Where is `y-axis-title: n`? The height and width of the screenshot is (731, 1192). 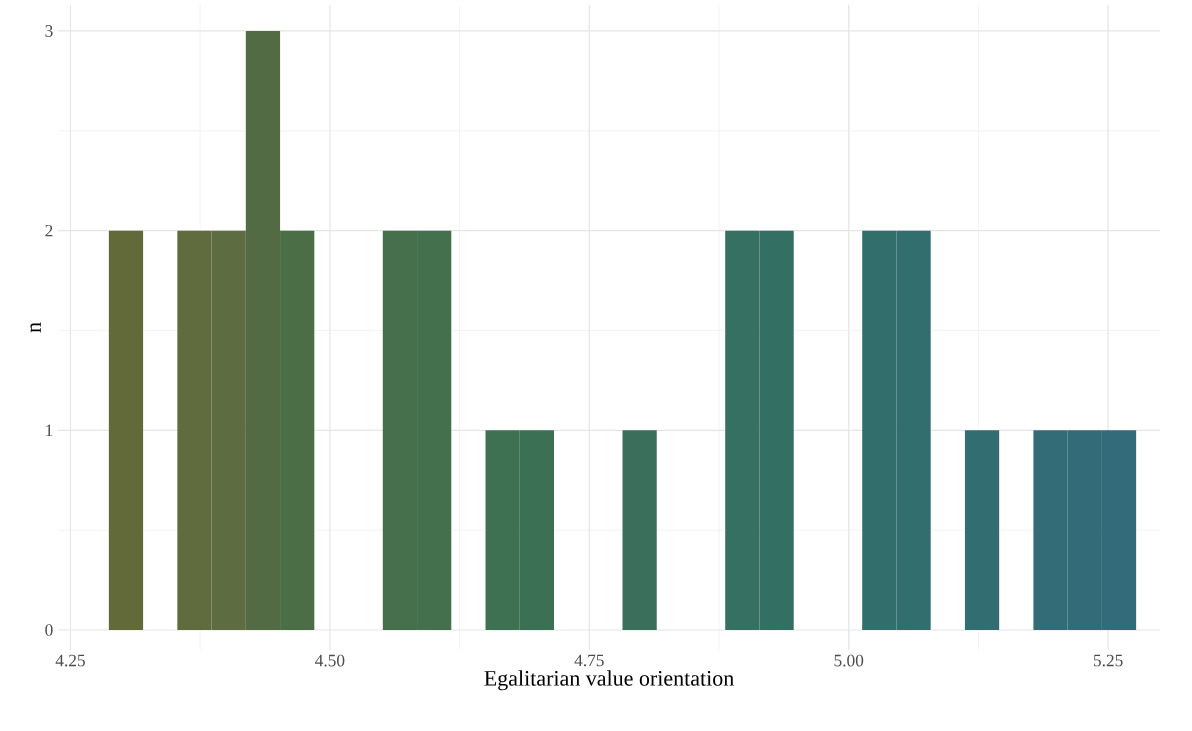
y-axis-title: n is located at coordinates (35, 327).